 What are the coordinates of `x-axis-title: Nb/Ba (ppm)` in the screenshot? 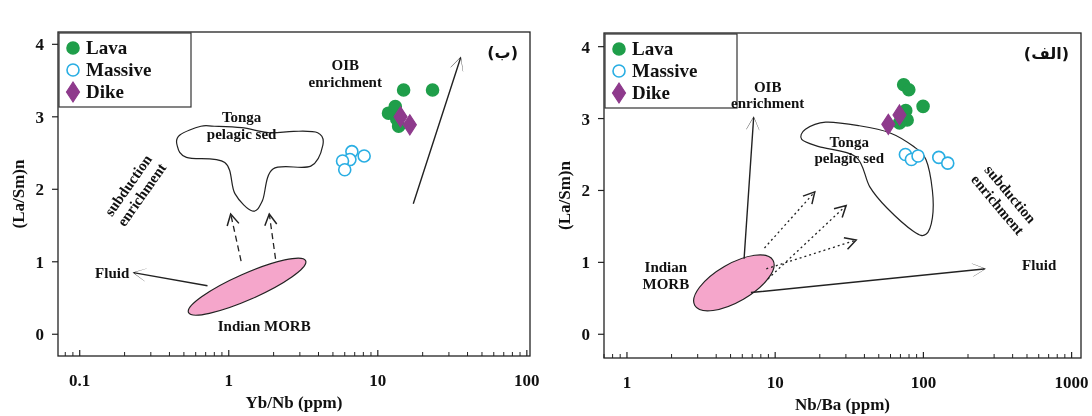 It's located at (842, 404).